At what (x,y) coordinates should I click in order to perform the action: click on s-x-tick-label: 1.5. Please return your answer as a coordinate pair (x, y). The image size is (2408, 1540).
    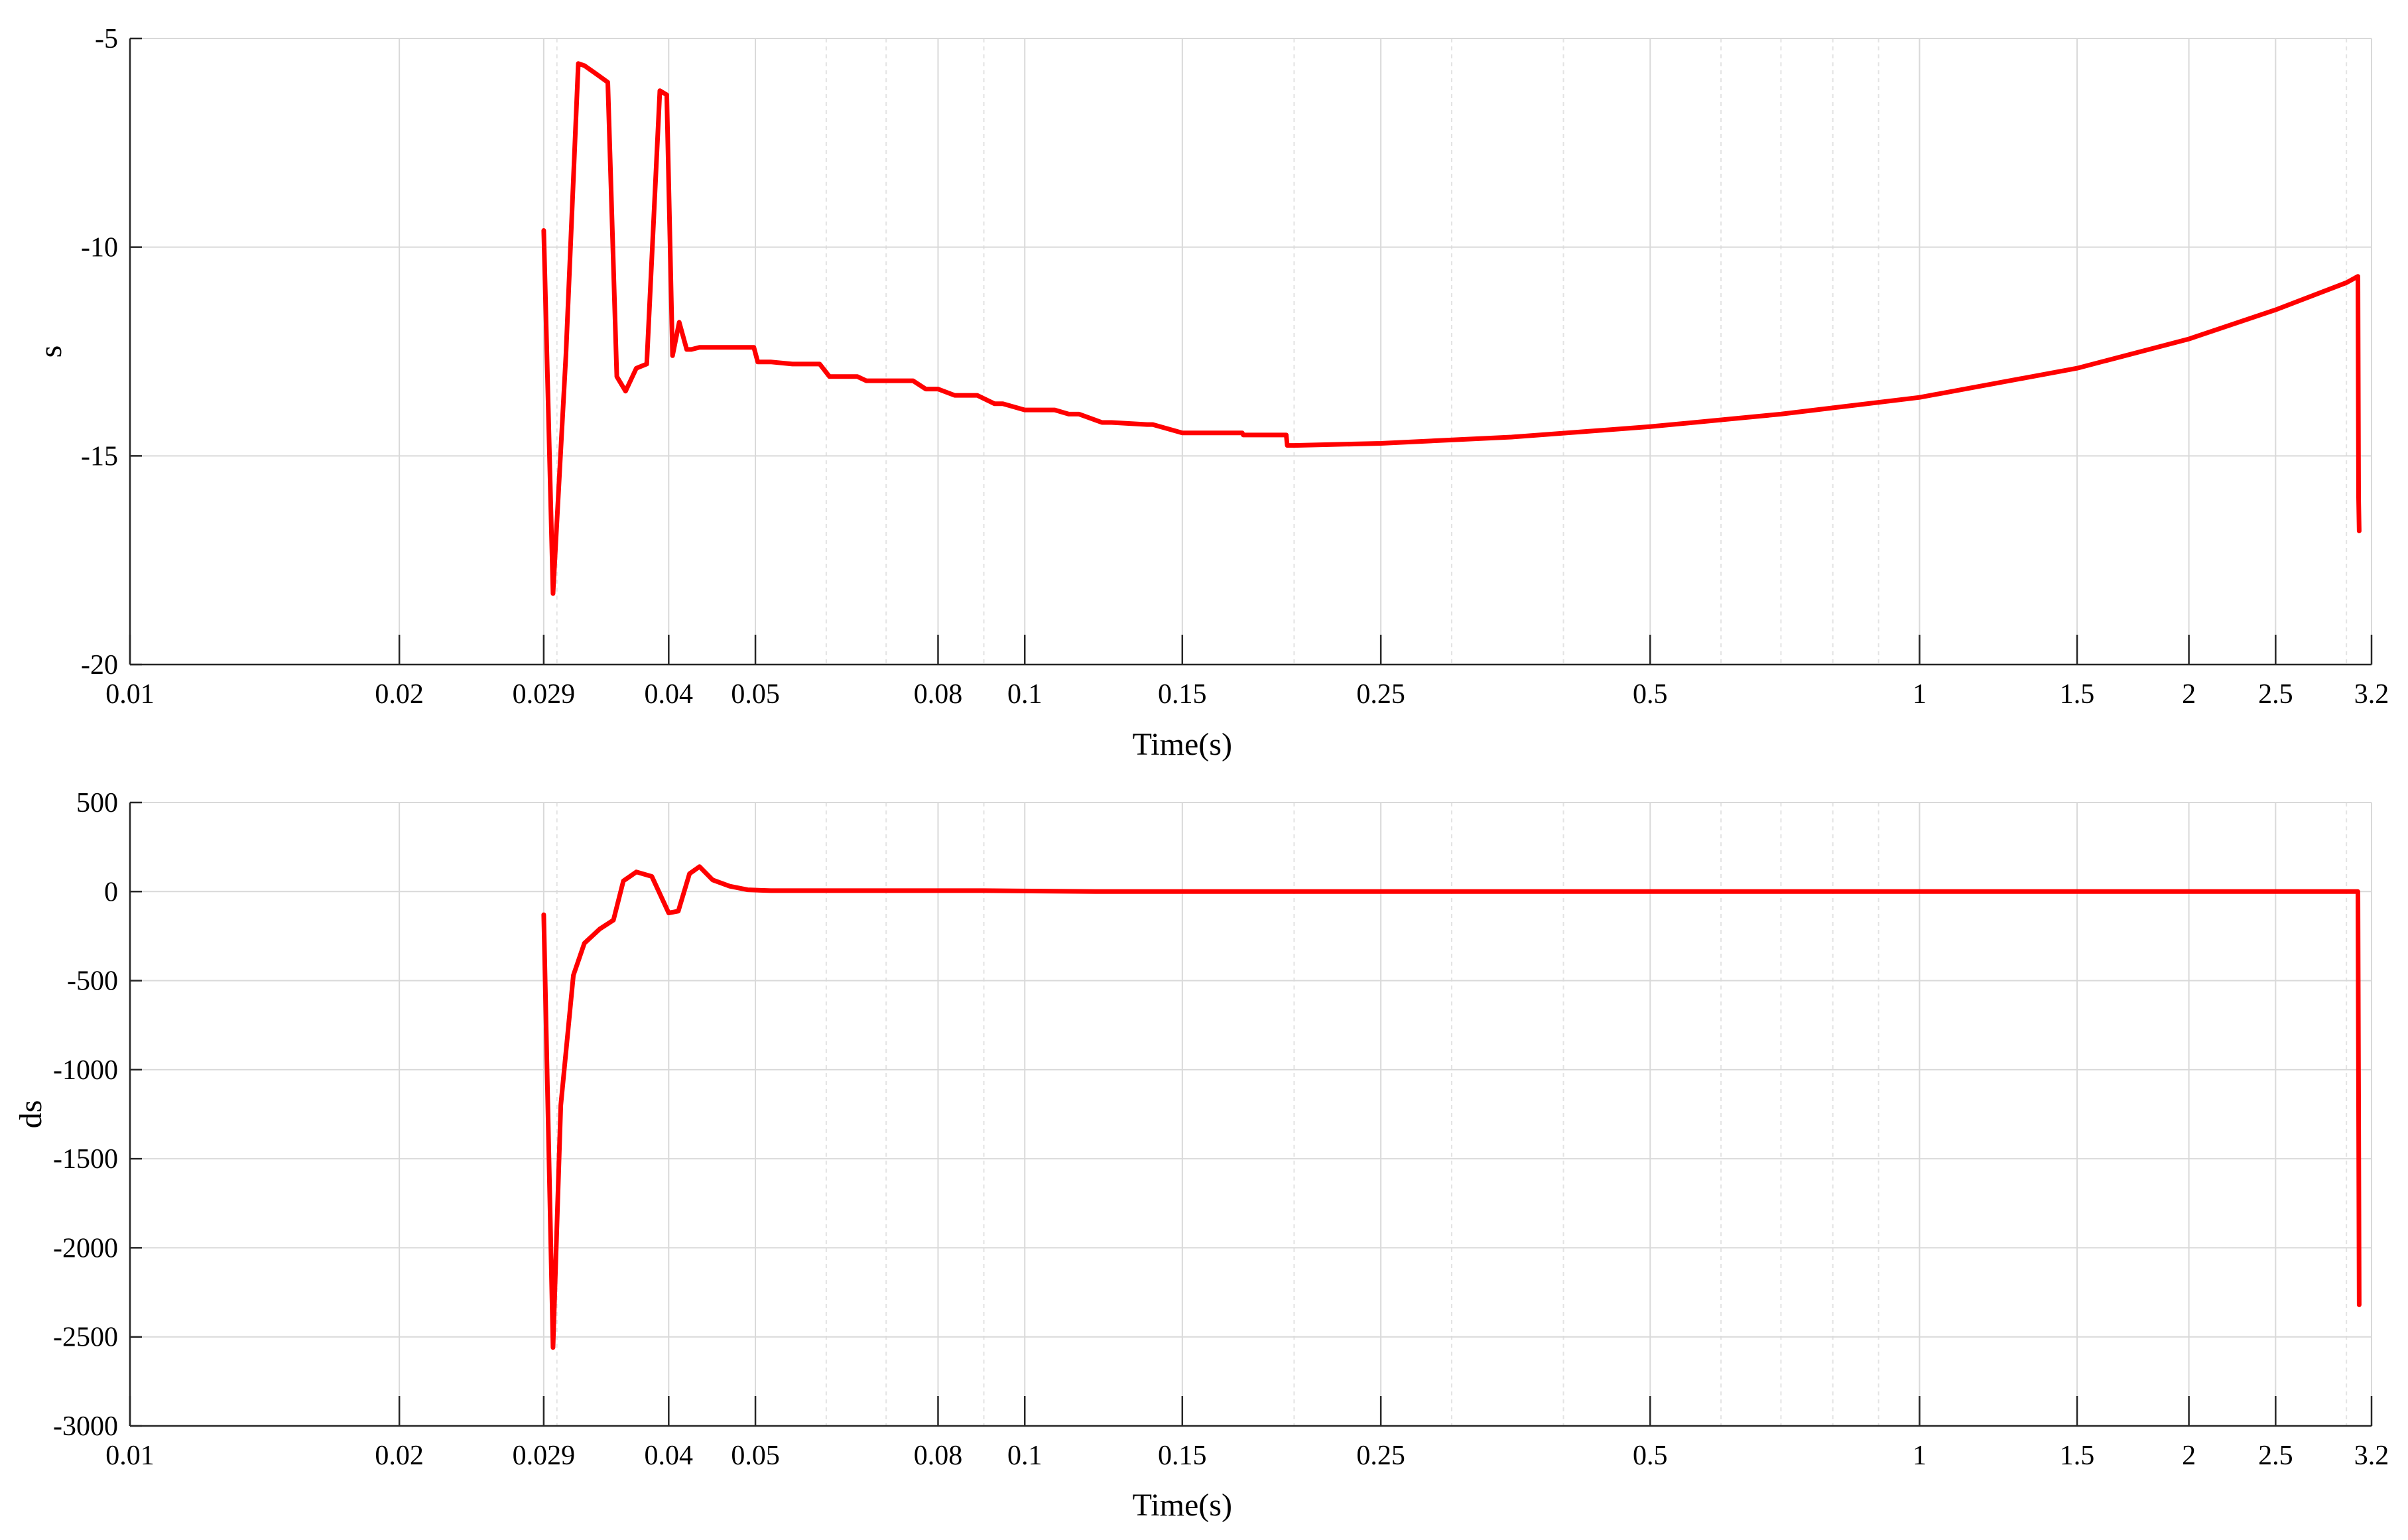
    Looking at the image, I should click on (2077, 694).